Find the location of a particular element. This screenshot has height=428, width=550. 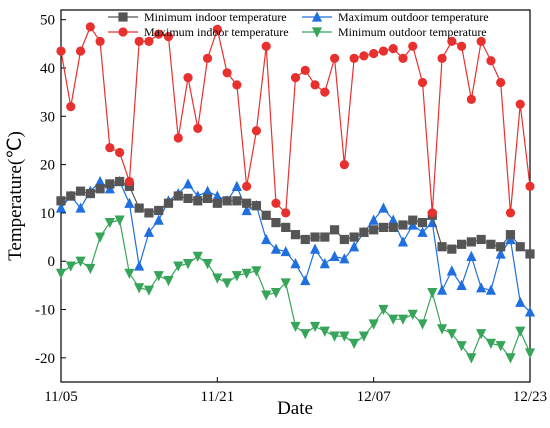

x-tick-label: 11/21 is located at coordinates (218, 397).